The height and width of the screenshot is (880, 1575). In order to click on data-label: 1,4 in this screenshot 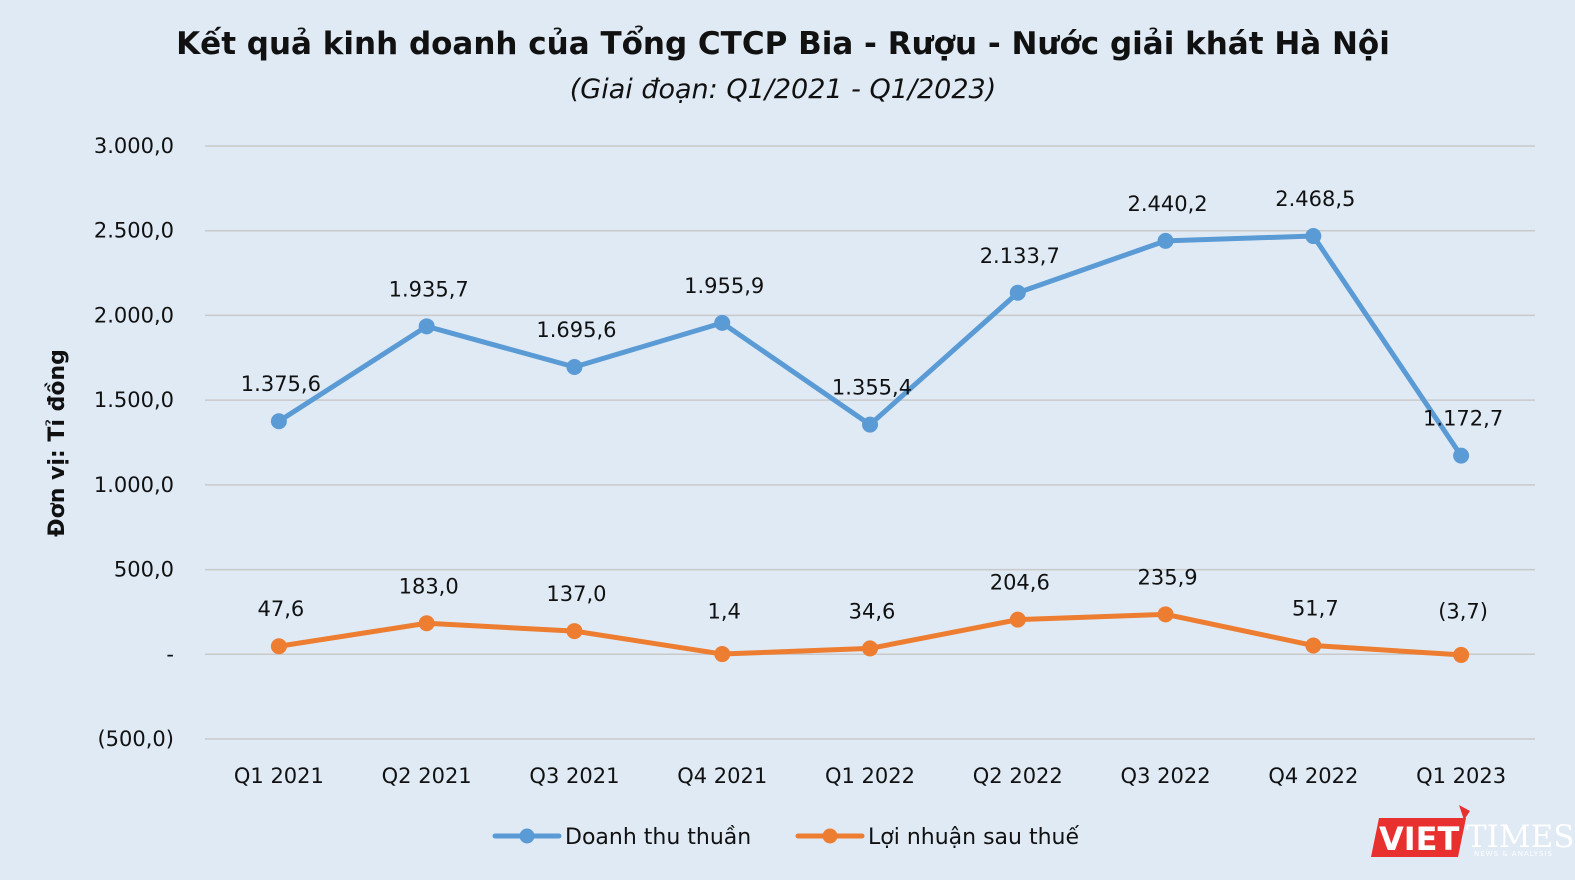, I will do `click(724, 611)`.